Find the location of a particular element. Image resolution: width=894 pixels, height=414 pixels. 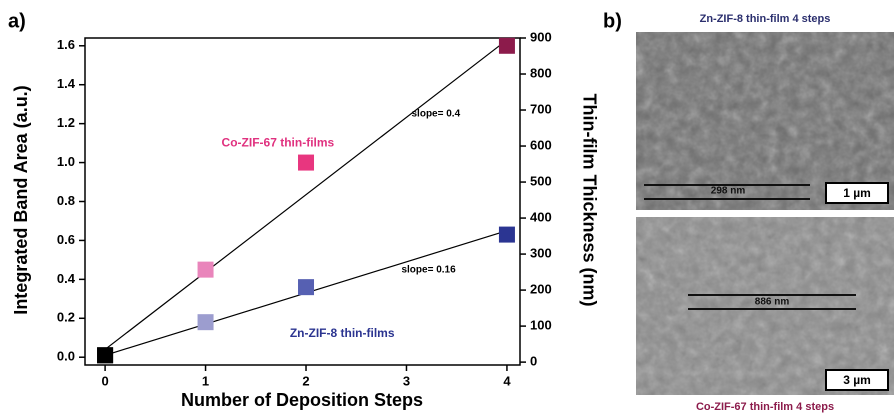

y2-axis-label: Thin-film Thickness (nm) is located at coordinates (589, 199).